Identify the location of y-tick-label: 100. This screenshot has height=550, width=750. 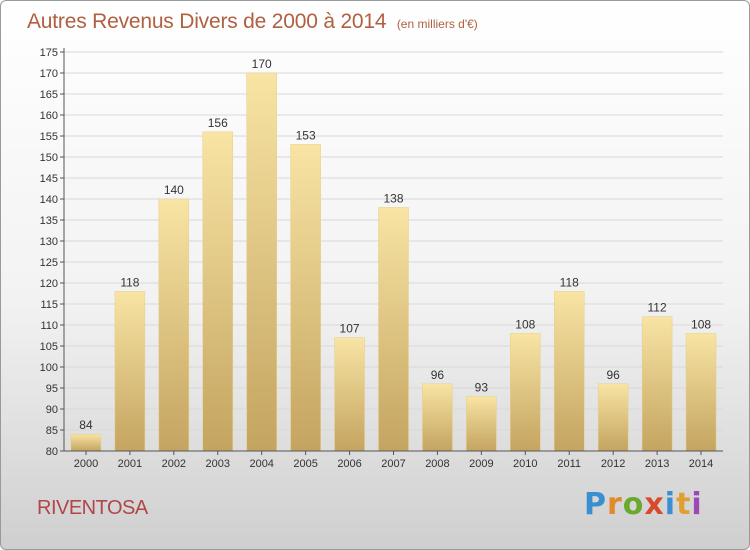
(49, 368).